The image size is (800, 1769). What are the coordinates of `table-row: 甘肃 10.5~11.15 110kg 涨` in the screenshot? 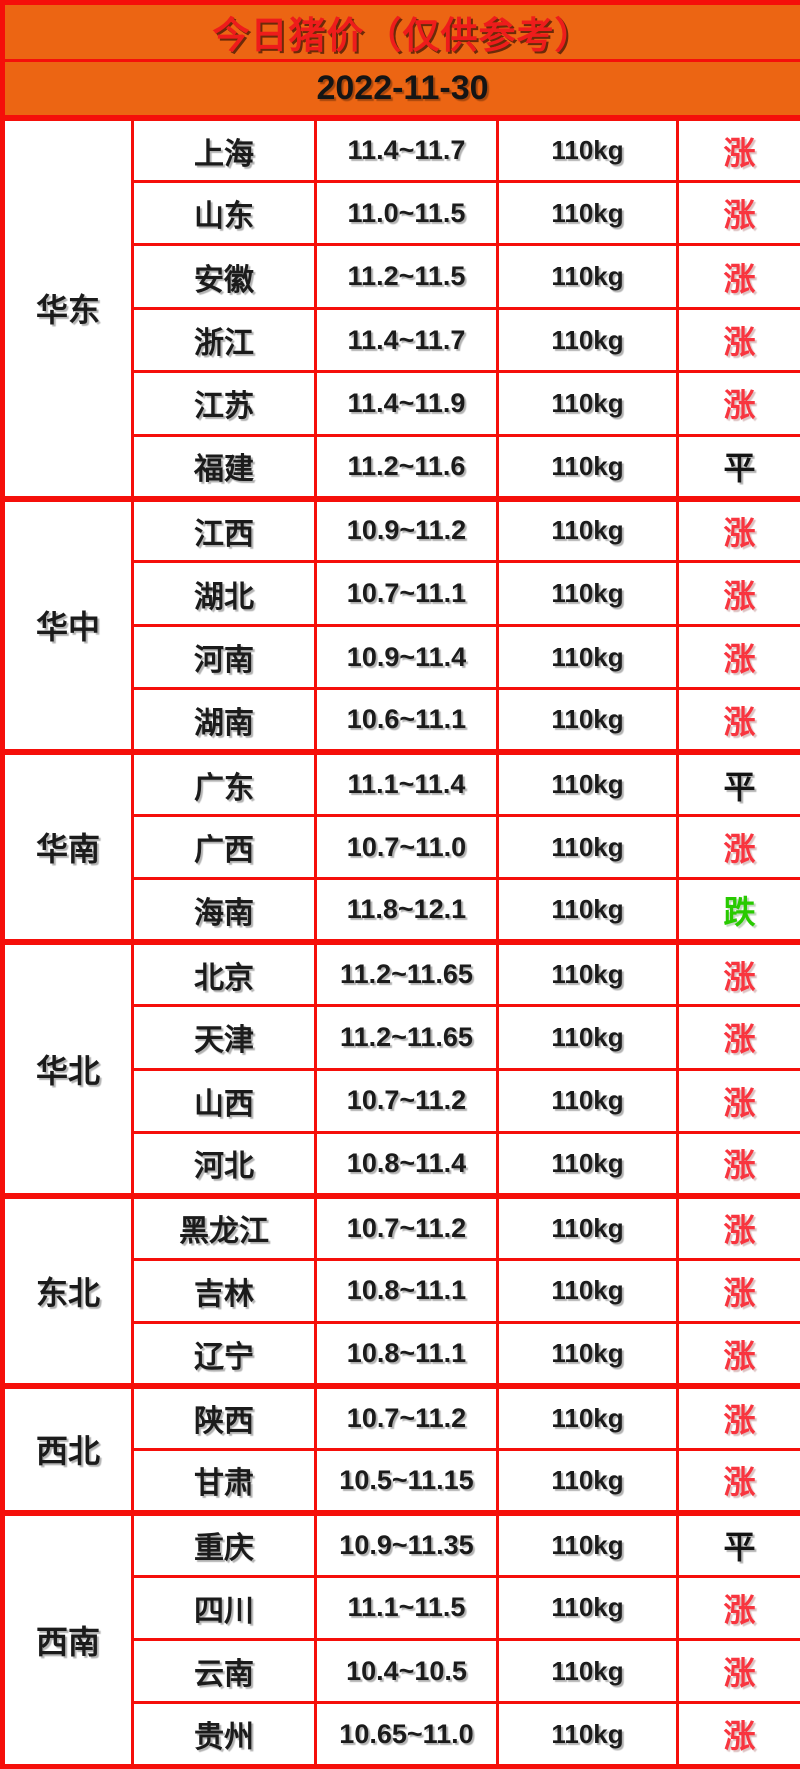 It's located at (401, 1481).